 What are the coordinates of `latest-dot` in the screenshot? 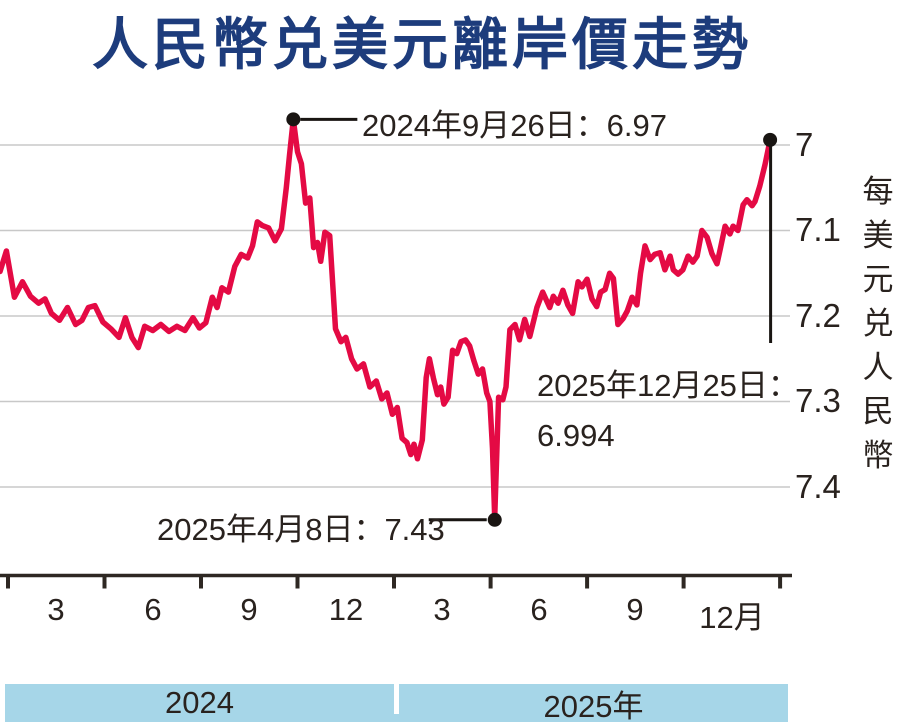 It's located at (770, 139).